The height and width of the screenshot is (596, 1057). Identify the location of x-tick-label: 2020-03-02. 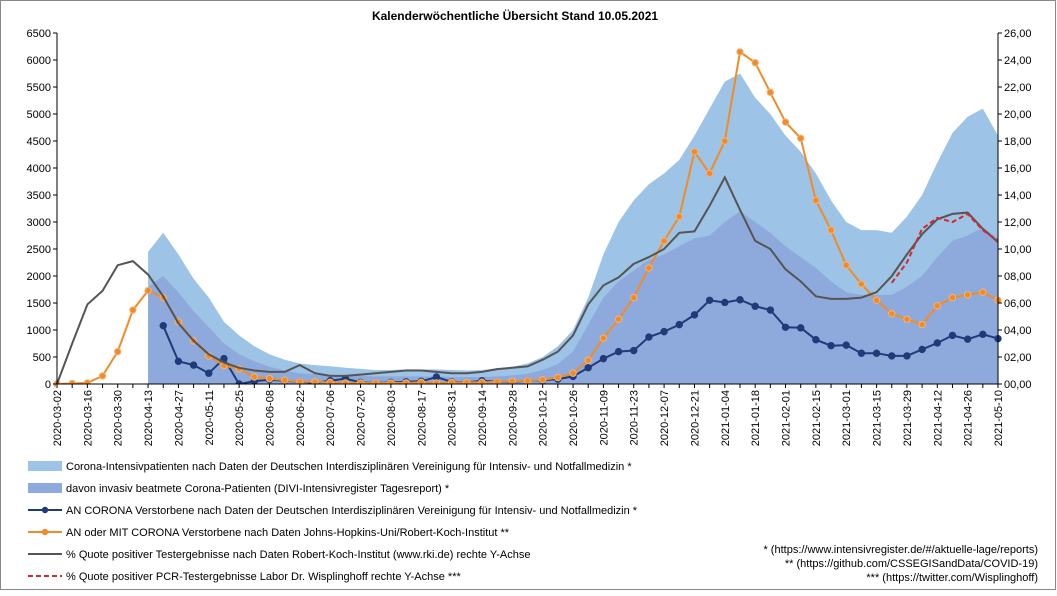
(58, 418).